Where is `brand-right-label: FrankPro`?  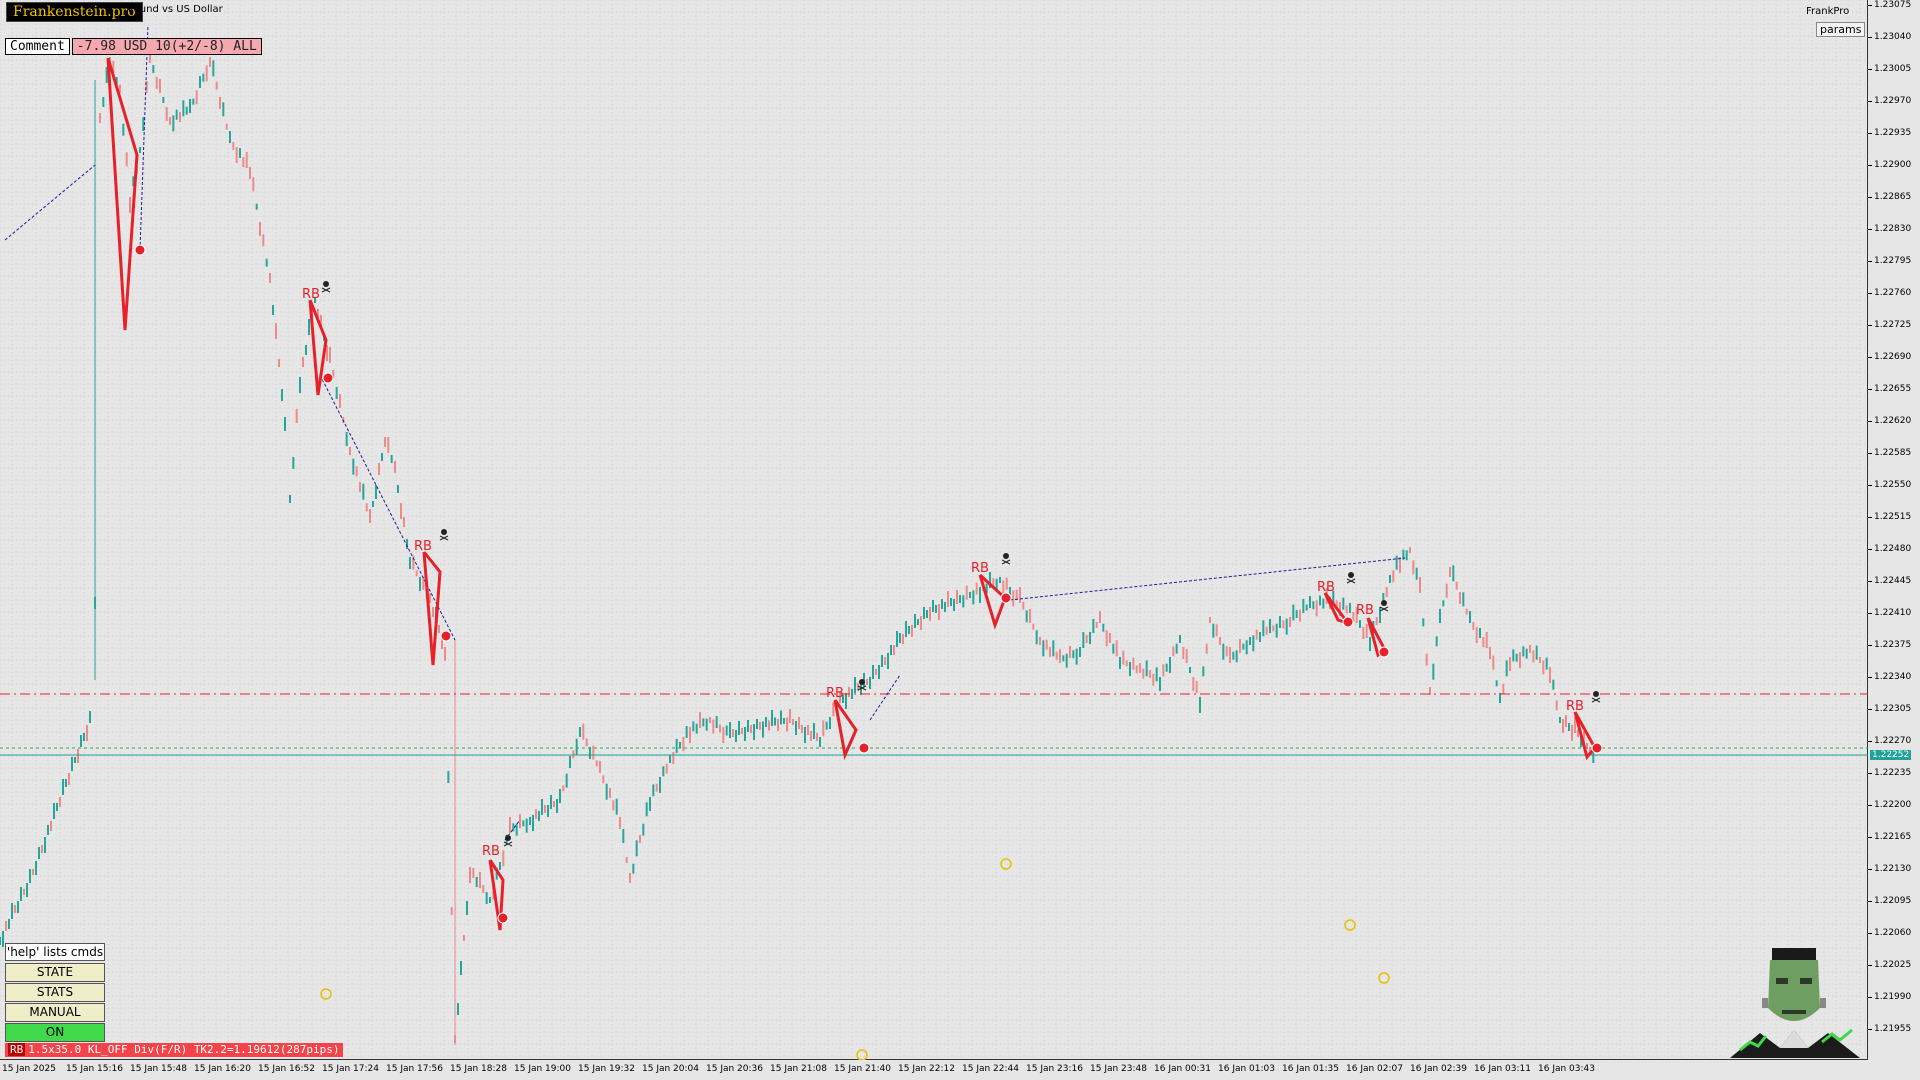 brand-right-label: FrankPro is located at coordinates (1828, 11).